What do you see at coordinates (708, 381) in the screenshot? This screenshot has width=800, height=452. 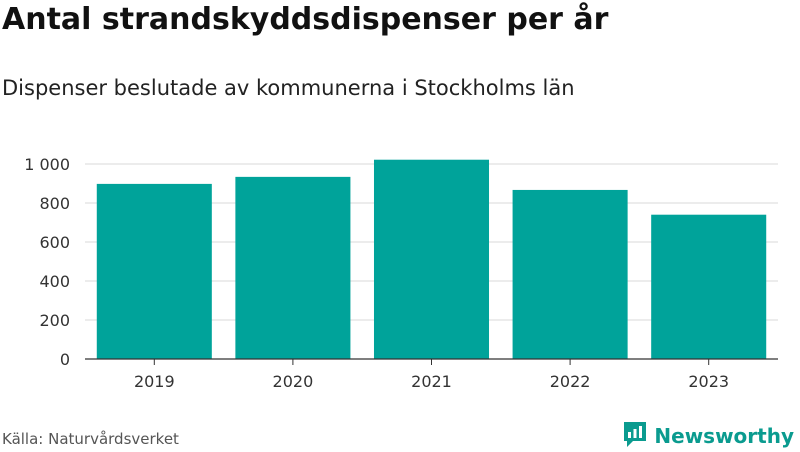 I see `x-tick-label: 2023` at bounding box center [708, 381].